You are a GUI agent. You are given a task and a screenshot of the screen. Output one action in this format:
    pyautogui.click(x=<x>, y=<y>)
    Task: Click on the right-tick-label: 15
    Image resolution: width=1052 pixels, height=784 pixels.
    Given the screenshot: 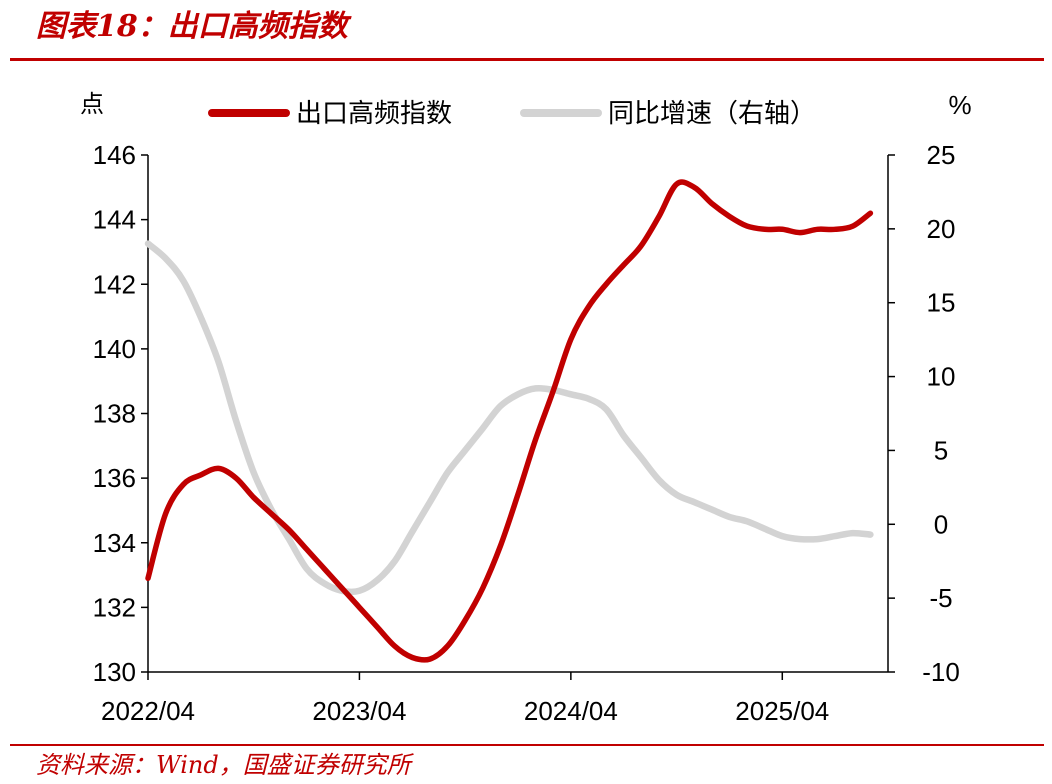 What is the action you would take?
    pyautogui.click(x=941, y=303)
    